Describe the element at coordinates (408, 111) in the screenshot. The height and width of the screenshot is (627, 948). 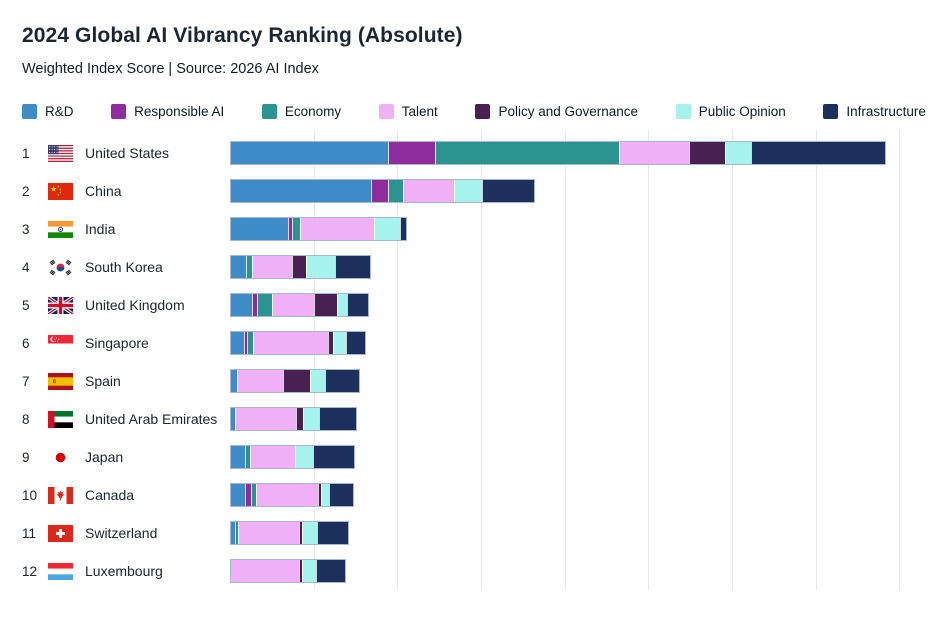
I see `legend-item-talent: Talent` at that location.